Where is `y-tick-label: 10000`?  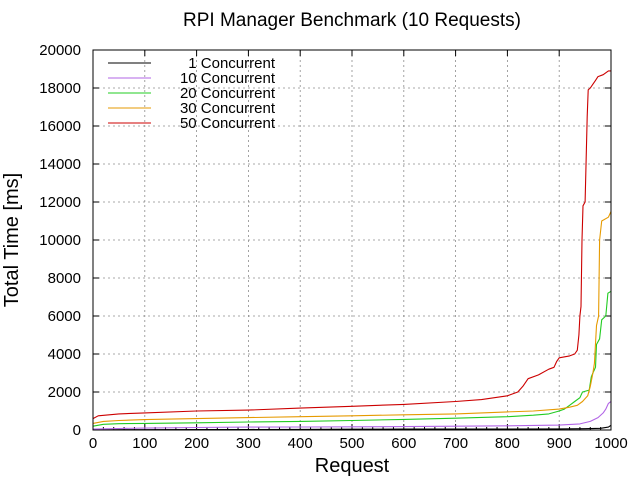
y-tick-label: 10000 is located at coordinates (60, 240).